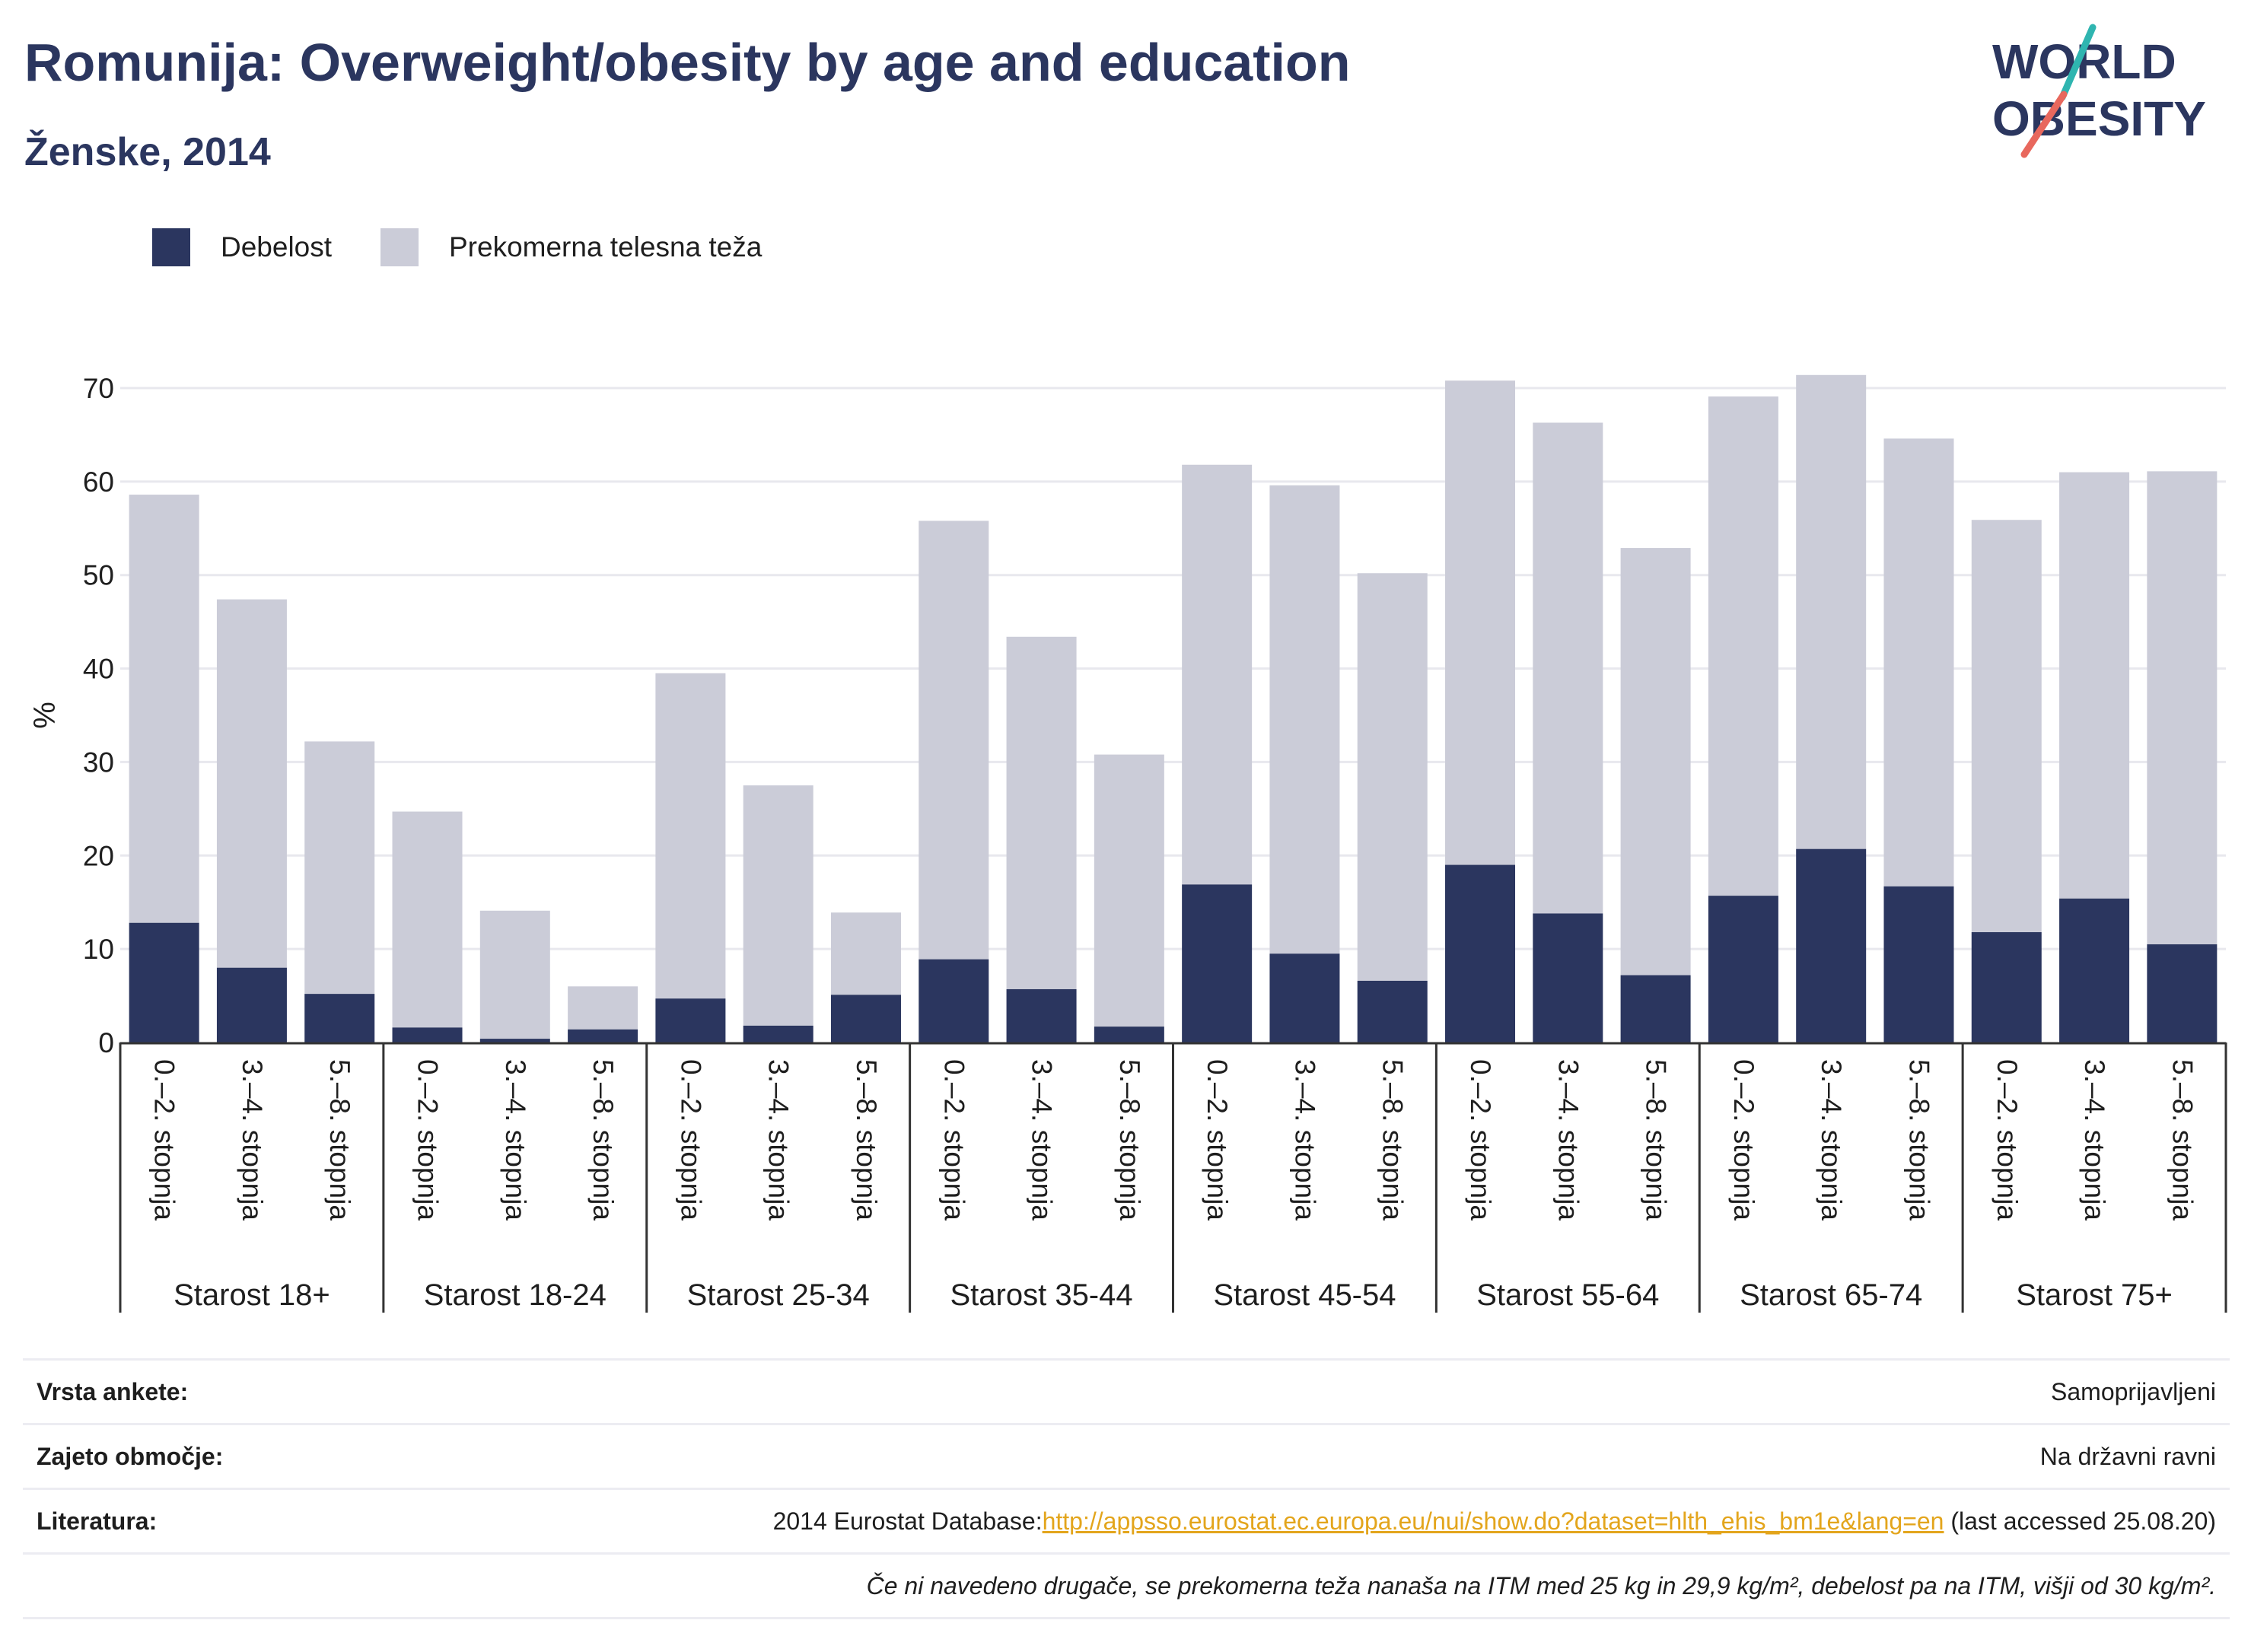  What do you see at coordinates (907, 1521) in the screenshot?
I see `literature-prefix: 2014 Eurostat Database:` at bounding box center [907, 1521].